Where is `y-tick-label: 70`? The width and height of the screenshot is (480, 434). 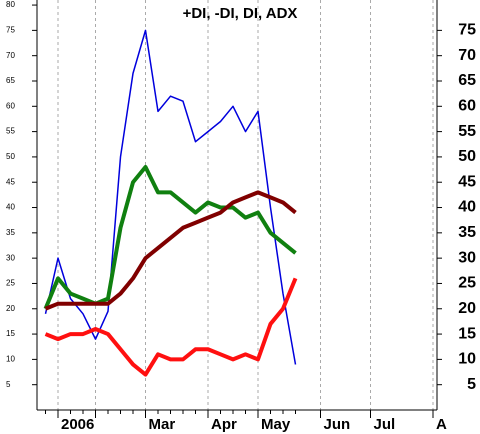 y-tick-label: 70 is located at coordinates (10, 55).